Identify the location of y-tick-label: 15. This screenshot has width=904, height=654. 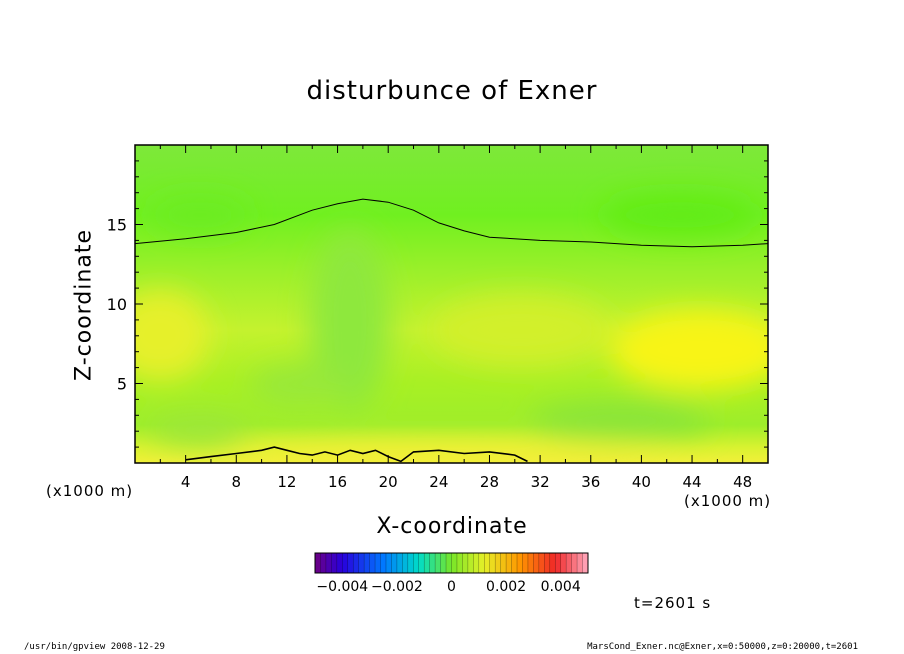
(117, 225).